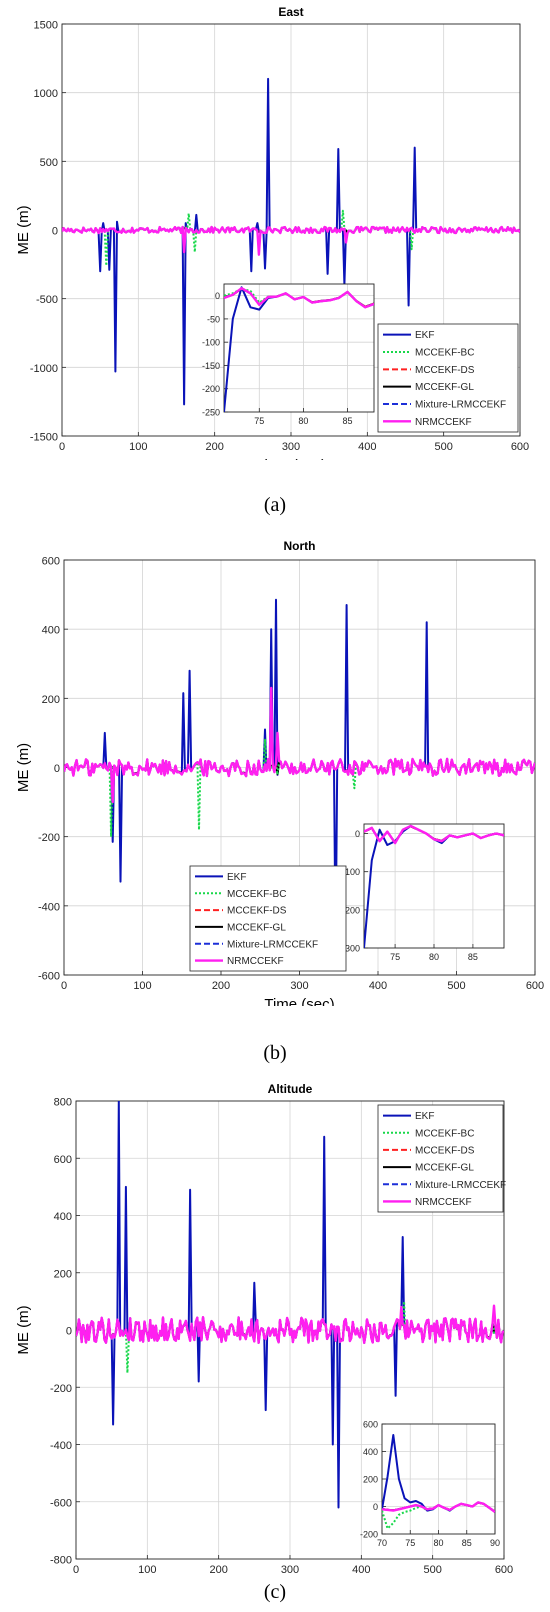 This screenshot has height=1612, width=550. Describe the element at coordinates (211, 366) in the screenshot. I see `y-tick-label: -150` at that location.